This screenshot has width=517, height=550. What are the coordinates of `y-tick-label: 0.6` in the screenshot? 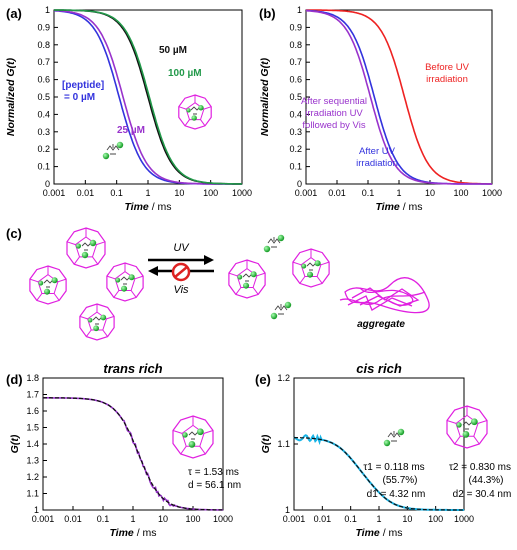 It's located at (43, 80).